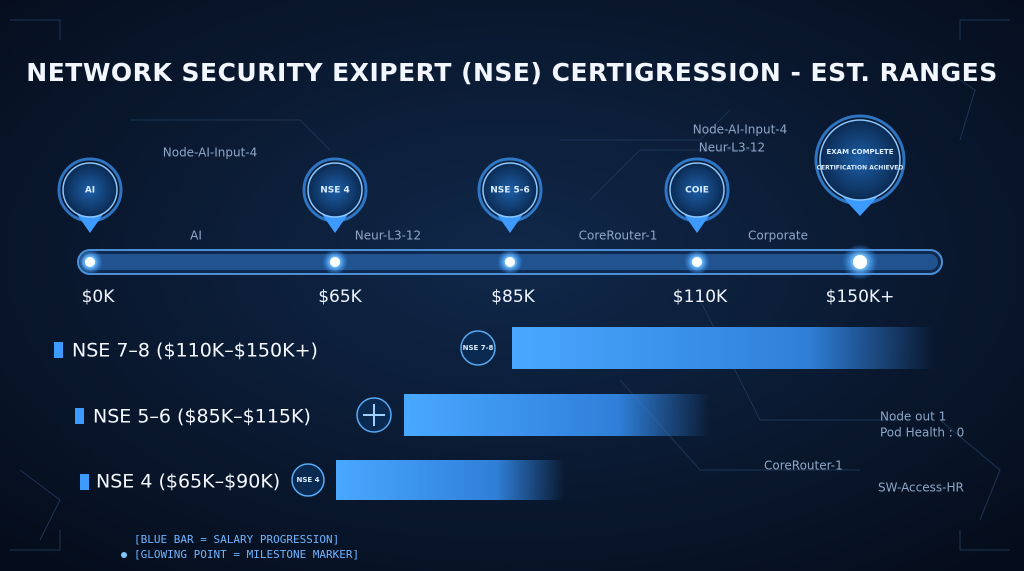  What do you see at coordinates (860, 168) in the screenshot?
I see `badge-text: CERTIFICATION ACHIEVED` at bounding box center [860, 168].